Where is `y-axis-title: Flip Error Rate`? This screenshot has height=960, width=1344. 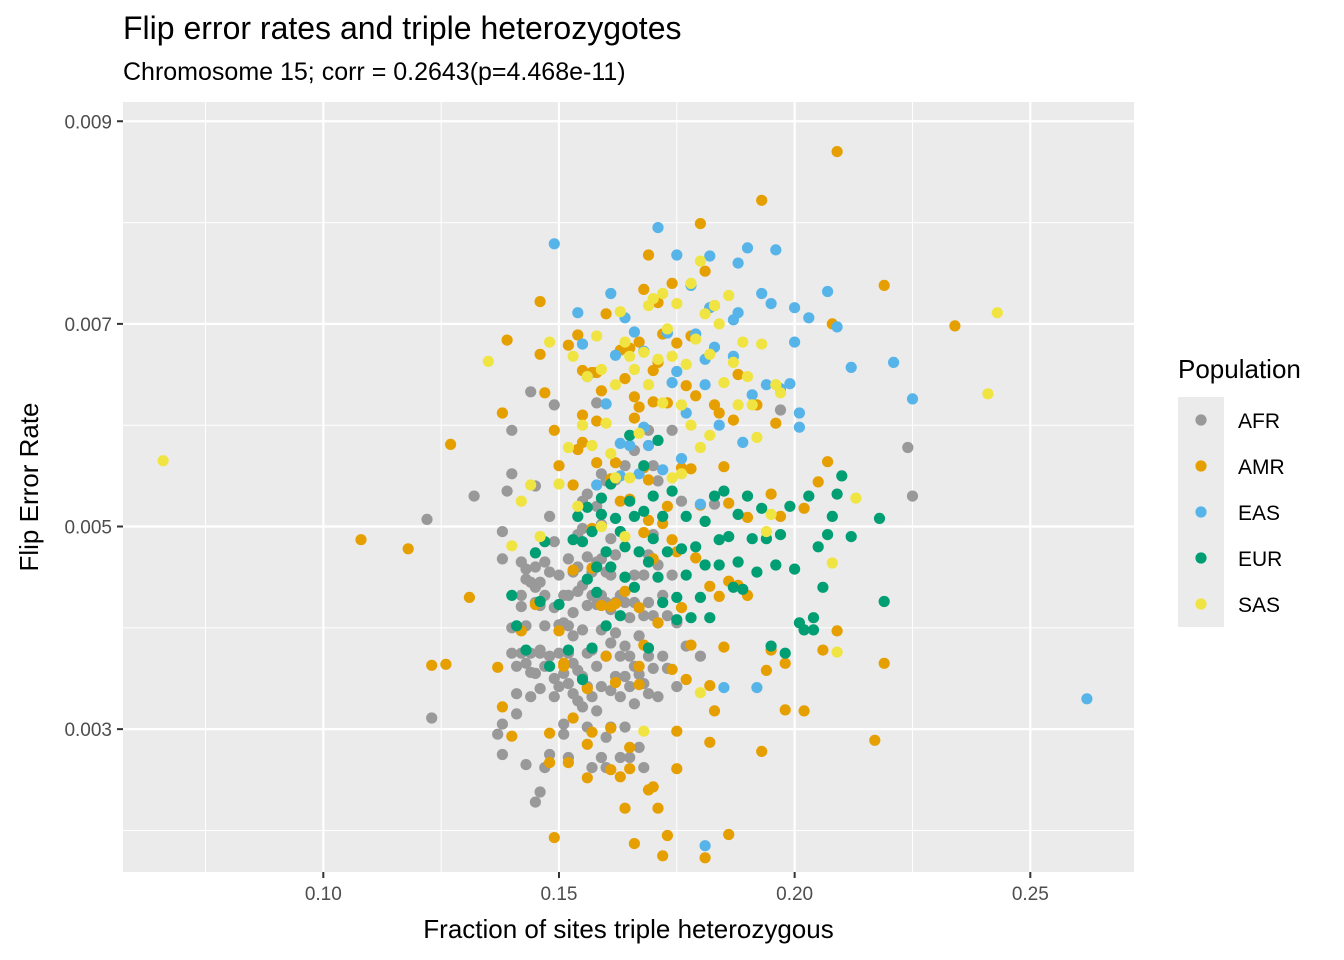 y-axis-title: Flip Error Rate is located at coordinates (29, 486).